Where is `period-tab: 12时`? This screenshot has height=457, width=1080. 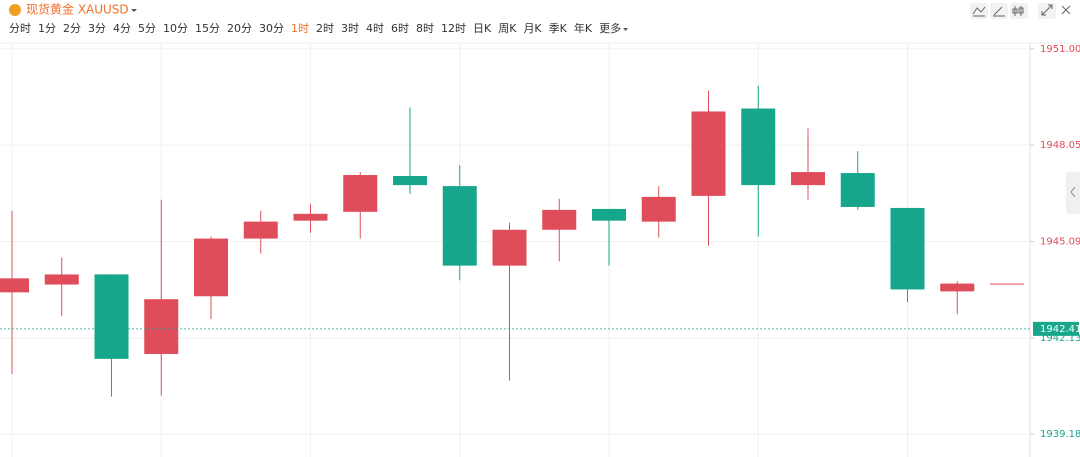 period-tab: 12时 is located at coordinates (453, 28).